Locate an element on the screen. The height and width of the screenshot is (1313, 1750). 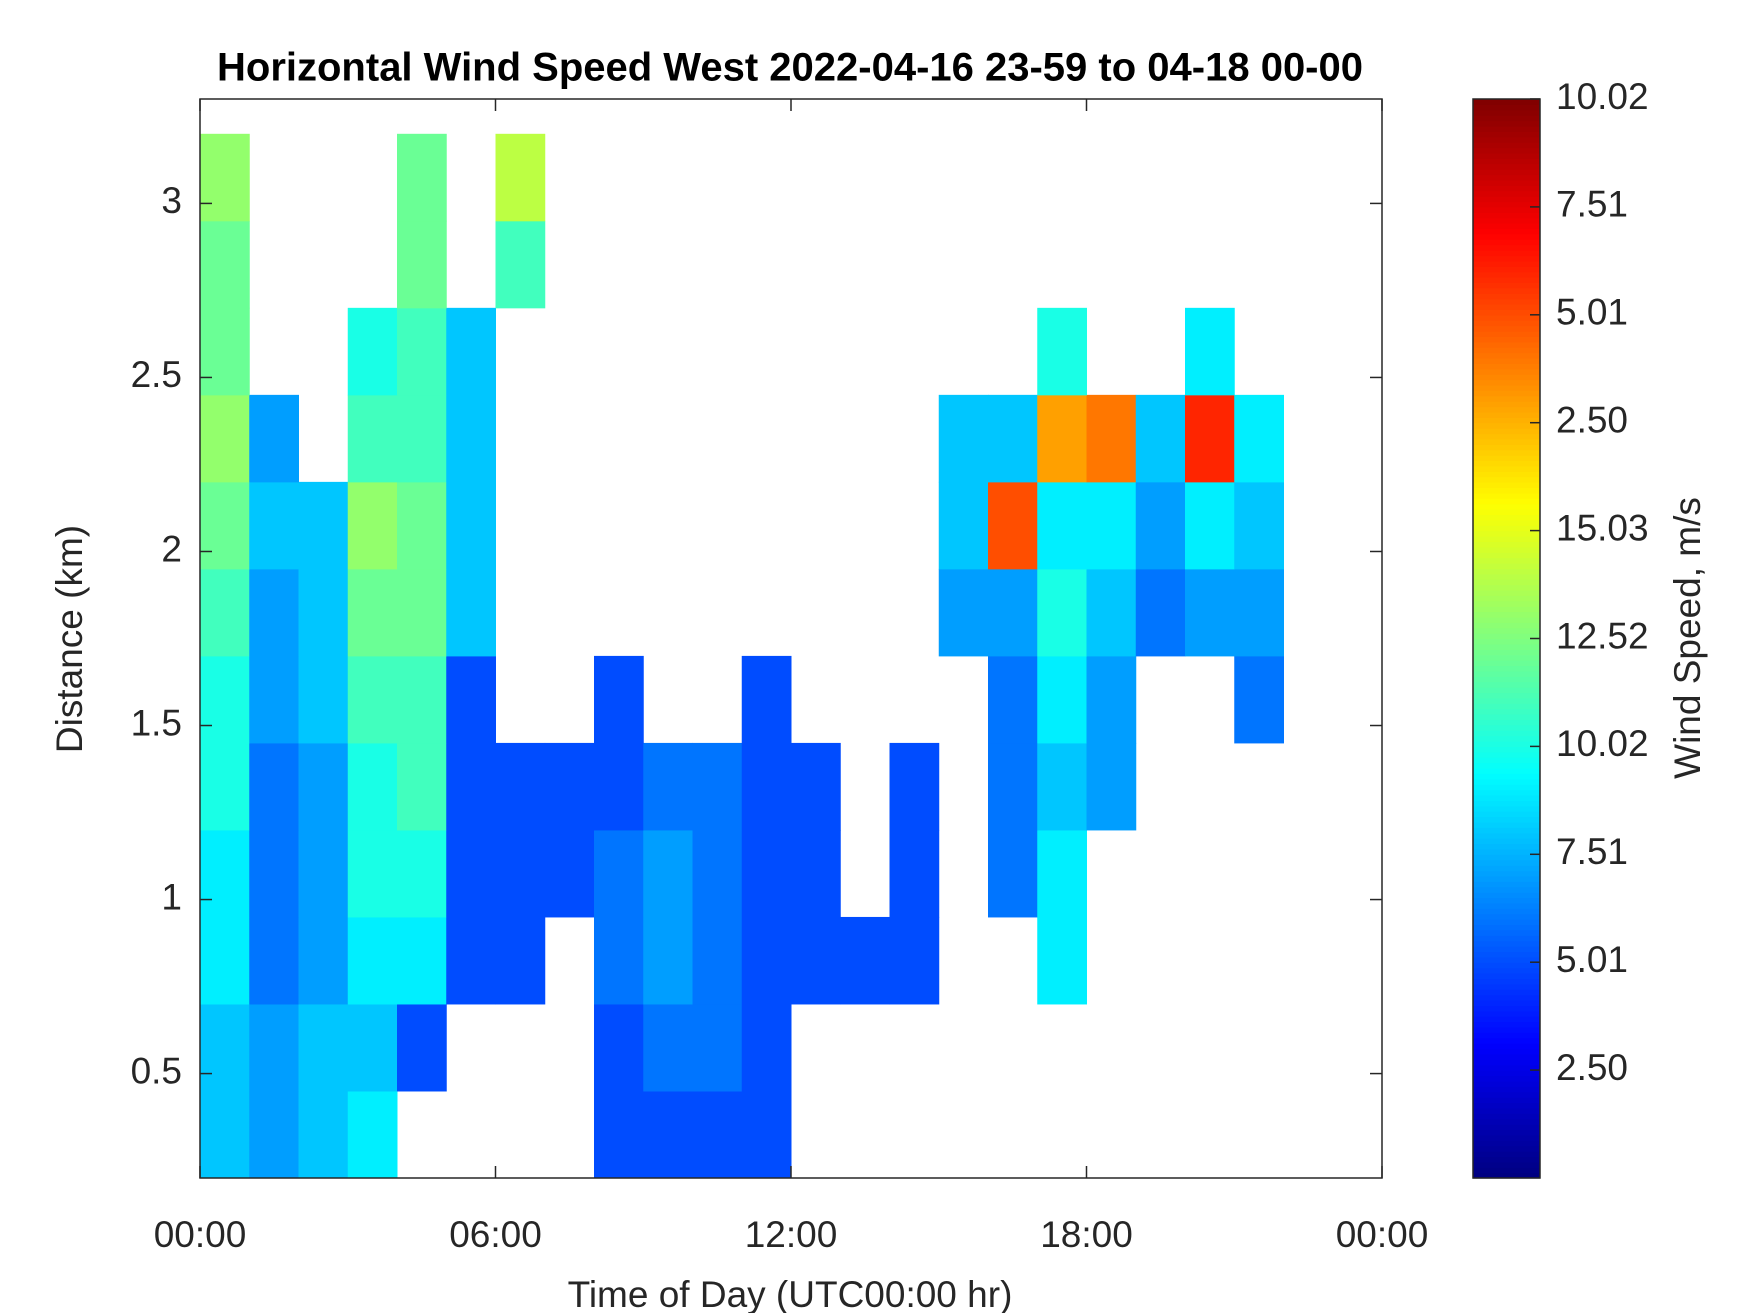
y-tick-label: 2.5 is located at coordinates (156, 374).